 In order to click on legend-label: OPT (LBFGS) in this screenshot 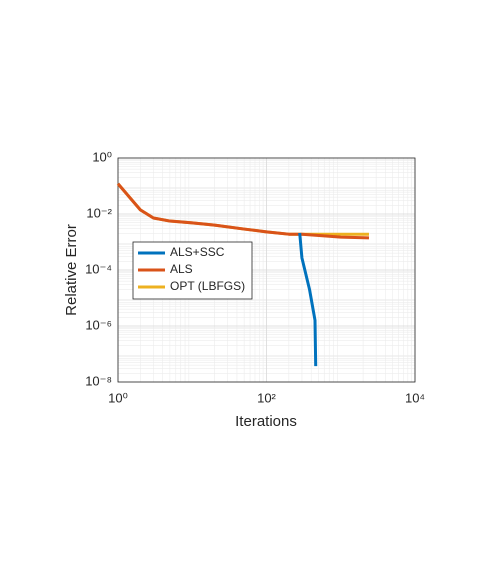, I will do `click(207, 286)`.